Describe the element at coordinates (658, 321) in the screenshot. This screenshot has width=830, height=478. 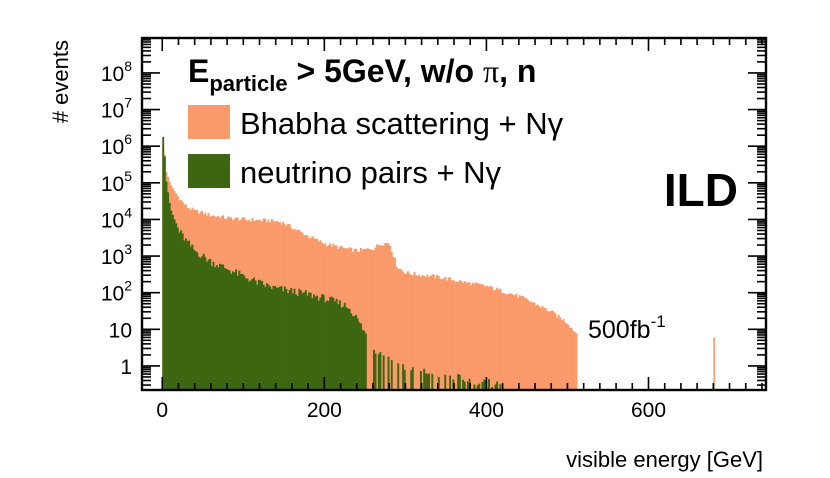
I see `luminosity-exponent: -1` at that location.